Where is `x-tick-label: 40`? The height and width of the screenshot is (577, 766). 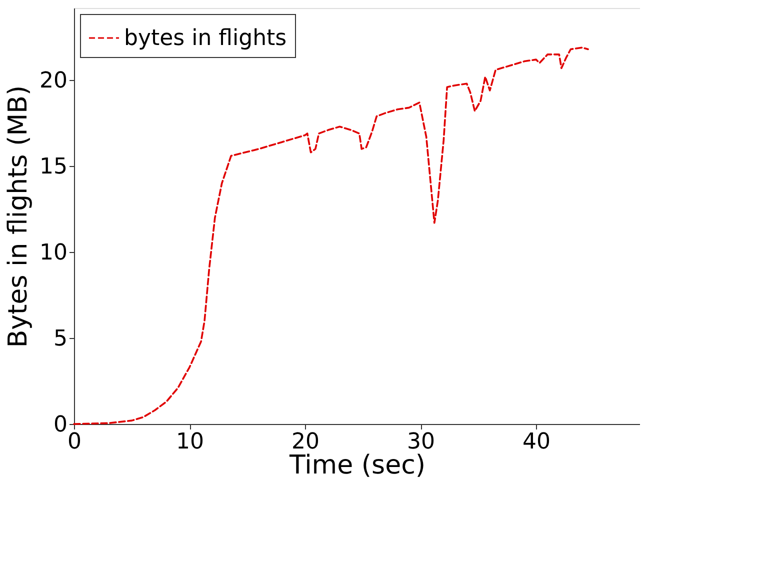 x-tick-label: 40 is located at coordinates (536, 442).